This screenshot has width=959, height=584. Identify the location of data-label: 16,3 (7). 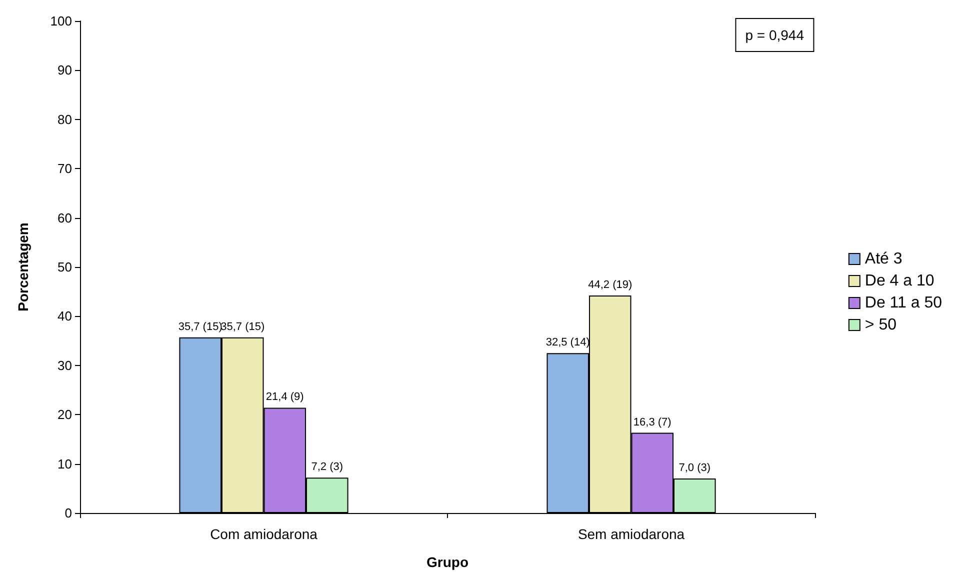
(652, 422).